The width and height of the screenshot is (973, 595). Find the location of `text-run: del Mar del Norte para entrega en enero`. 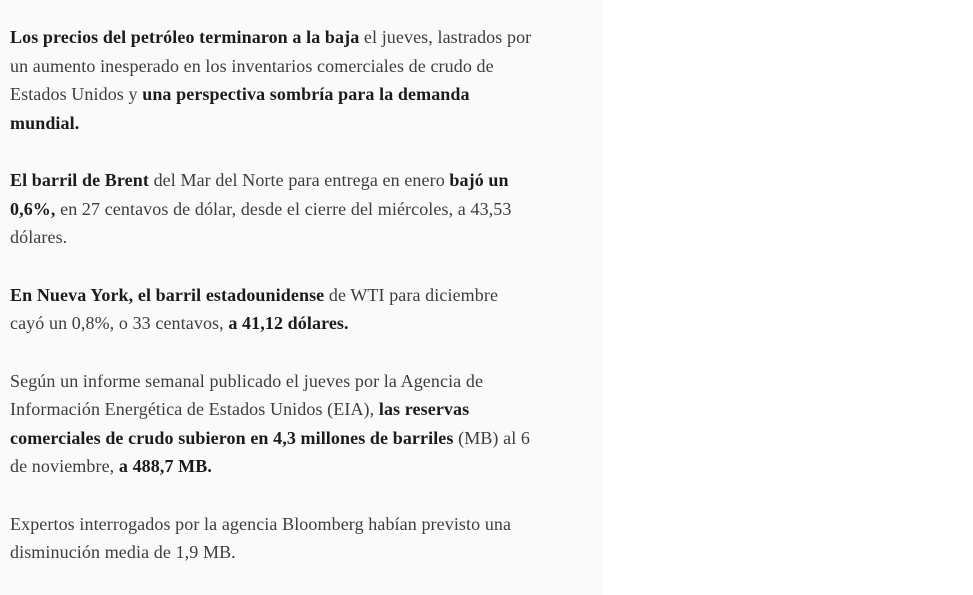

text-run: del Mar del Norte para entrega en enero is located at coordinates (299, 180).